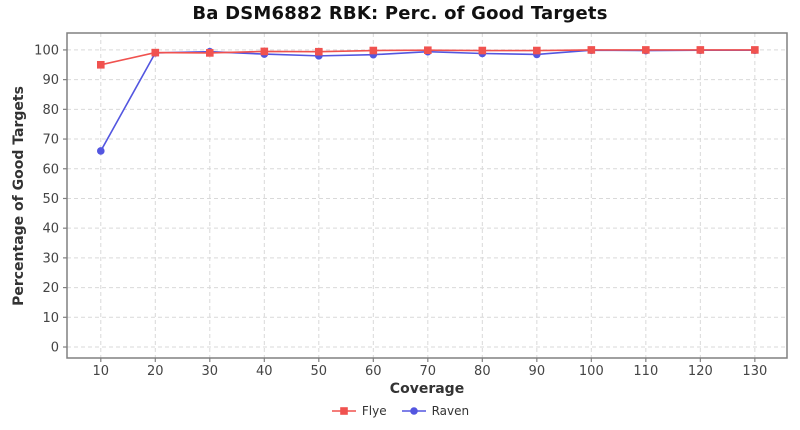  I want to click on marker-flye-x120, so click(700, 50).